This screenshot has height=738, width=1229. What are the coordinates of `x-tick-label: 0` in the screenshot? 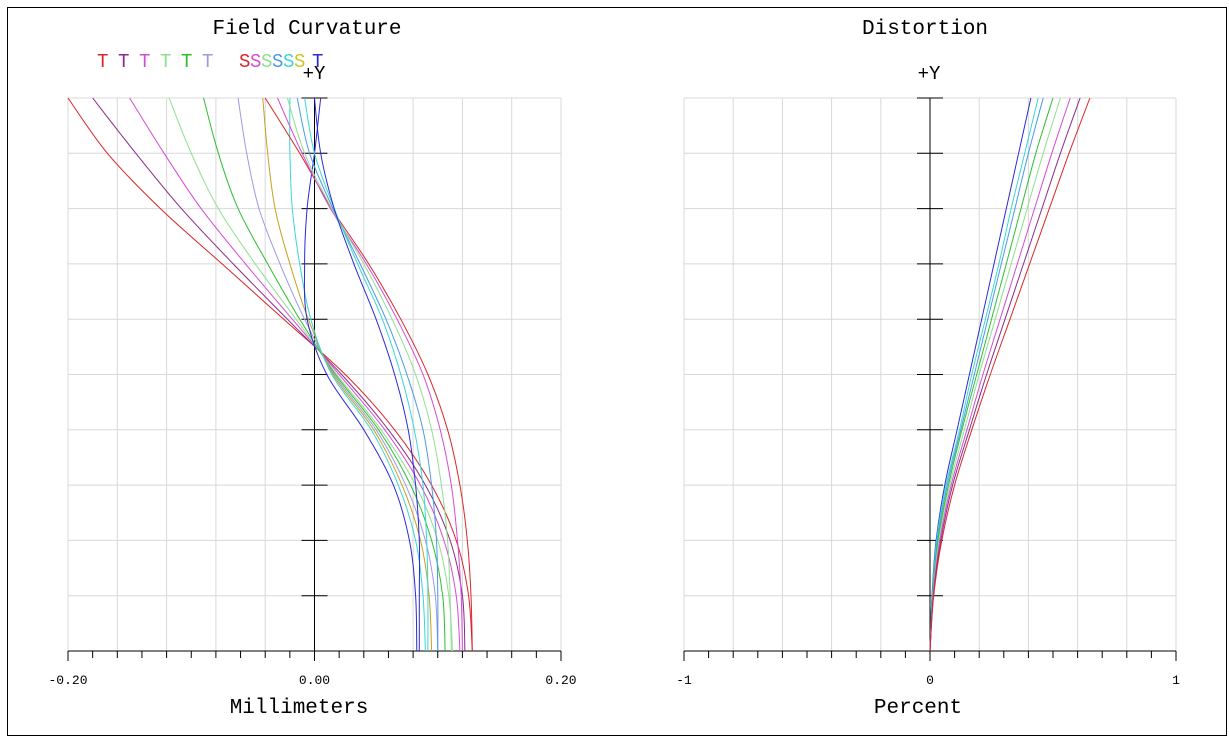 It's located at (930, 680).